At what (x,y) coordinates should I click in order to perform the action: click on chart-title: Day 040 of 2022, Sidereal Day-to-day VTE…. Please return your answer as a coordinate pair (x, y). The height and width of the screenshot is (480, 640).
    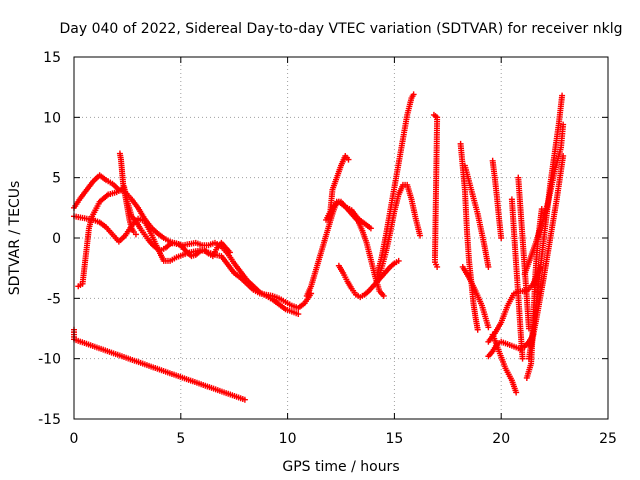
    Looking at the image, I should click on (341, 29).